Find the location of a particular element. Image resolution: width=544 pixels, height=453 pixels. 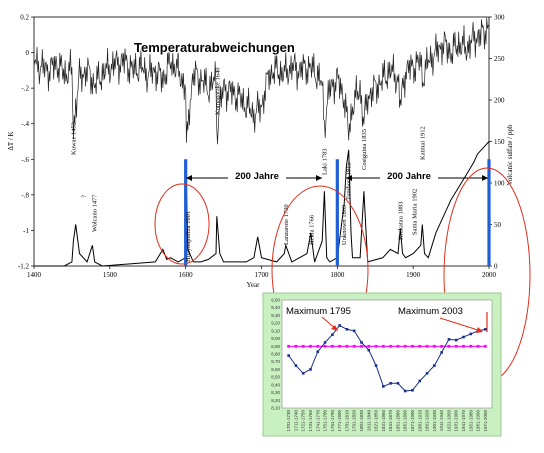

volcano-annotation: Krakatau 1883 is located at coordinates (400, 221).